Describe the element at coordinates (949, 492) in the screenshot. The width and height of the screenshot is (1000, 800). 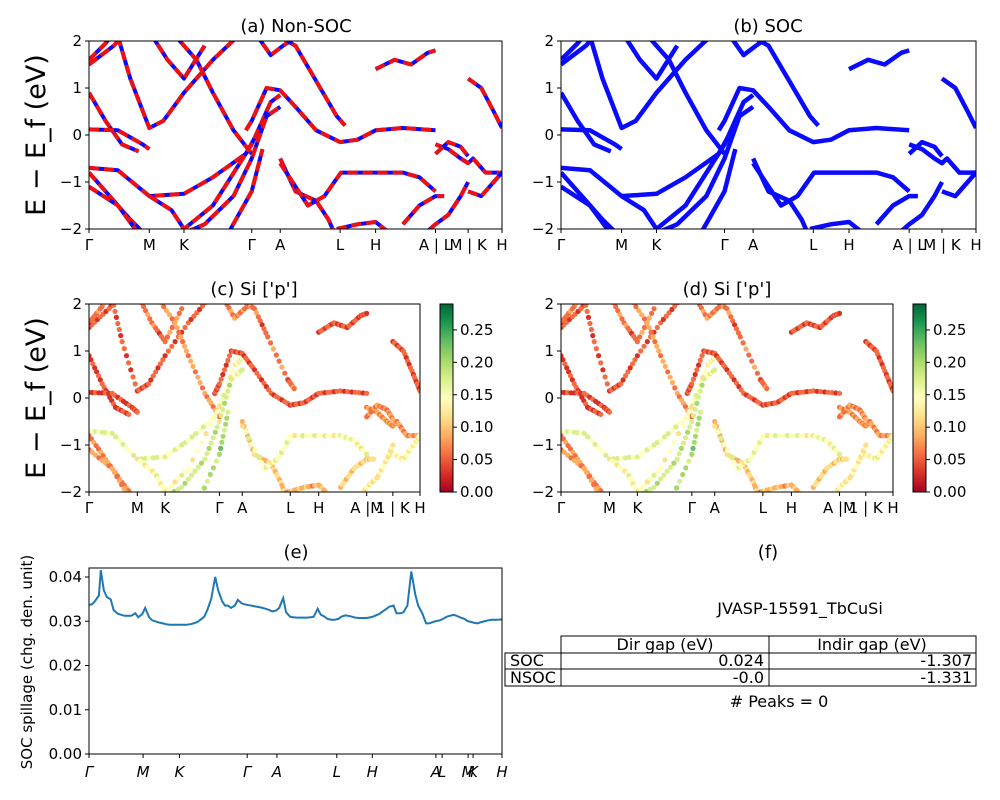
I see `colorbar-tick-label: 0.00` at that location.